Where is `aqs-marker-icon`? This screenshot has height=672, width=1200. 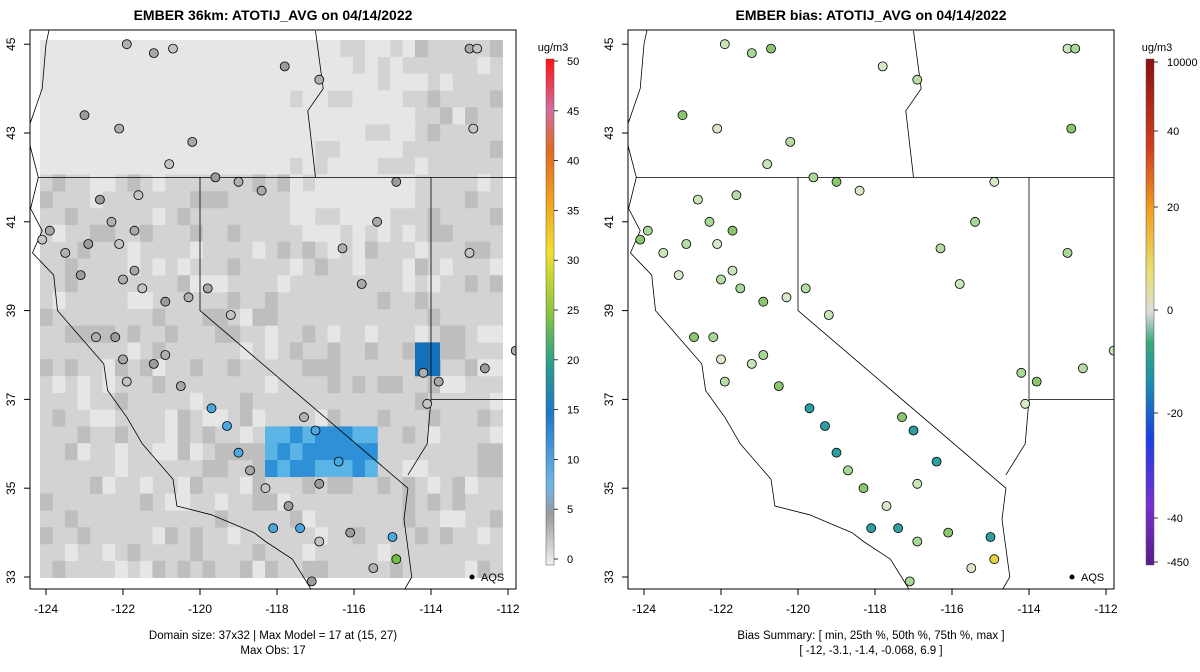
aqs-marker-icon is located at coordinates (1072, 577).